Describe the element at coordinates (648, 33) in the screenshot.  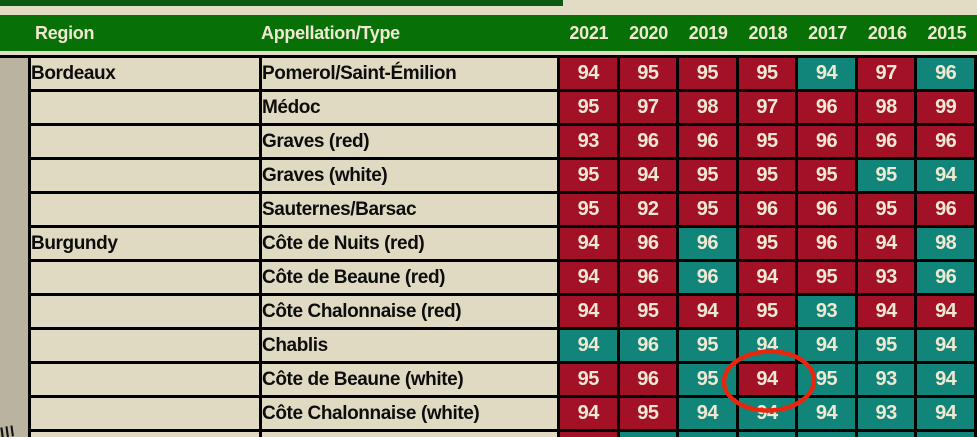
I see `year-header-2020: 2020` at that location.